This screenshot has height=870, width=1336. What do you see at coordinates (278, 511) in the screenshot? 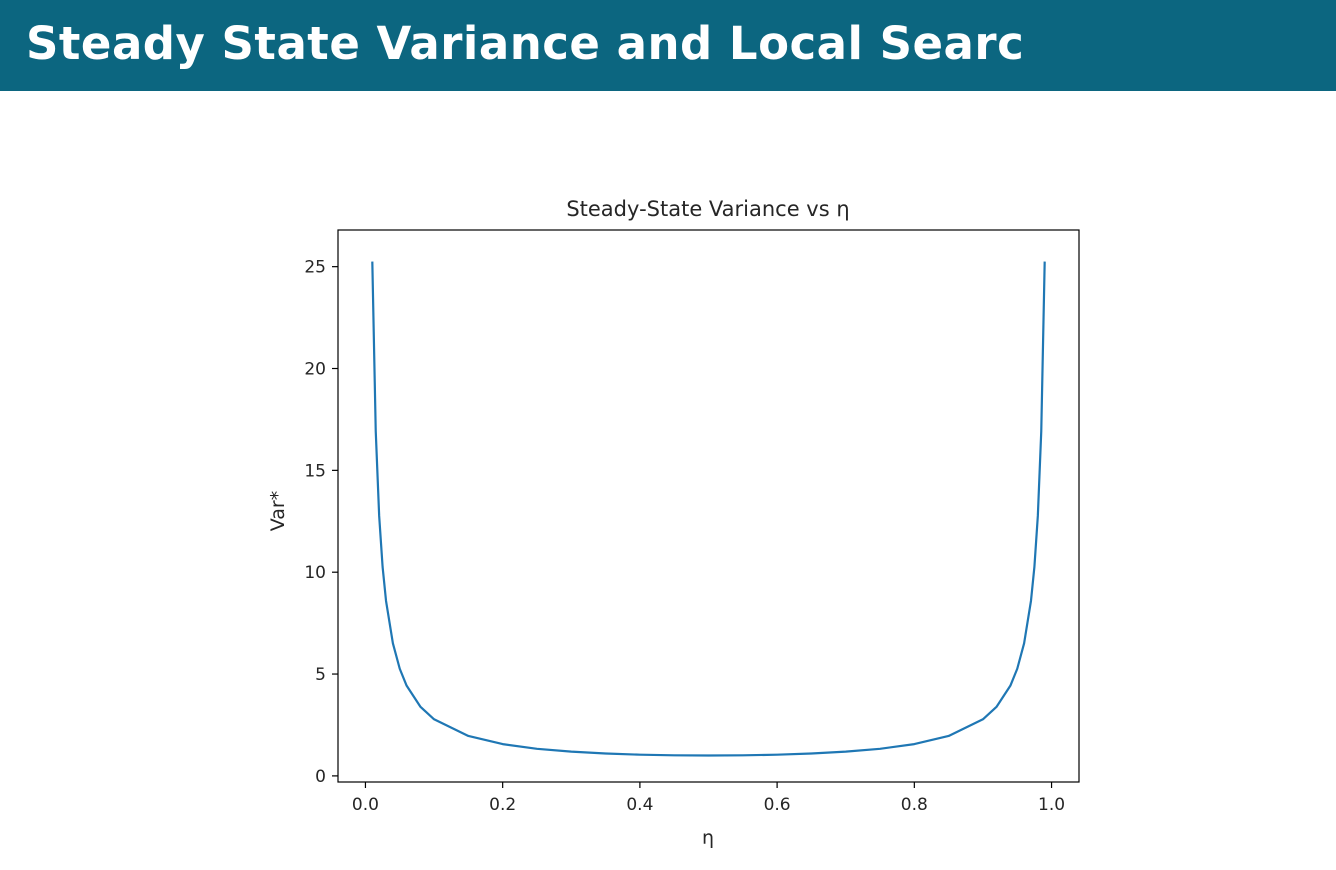
I see `y-axis-label: Var*` at bounding box center [278, 511].